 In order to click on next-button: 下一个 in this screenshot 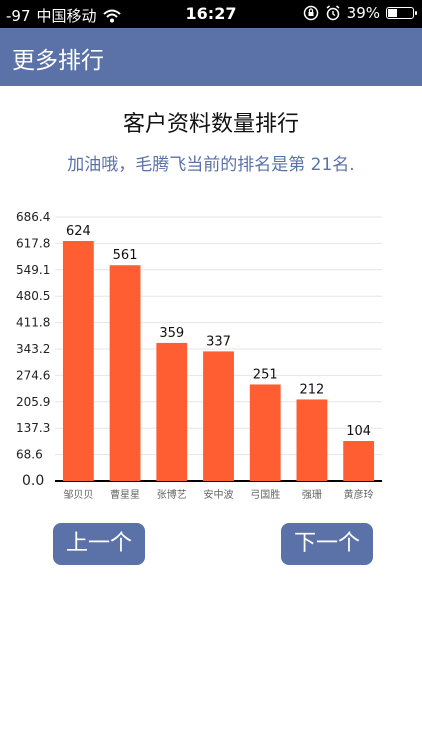, I will do `click(327, 544)`.